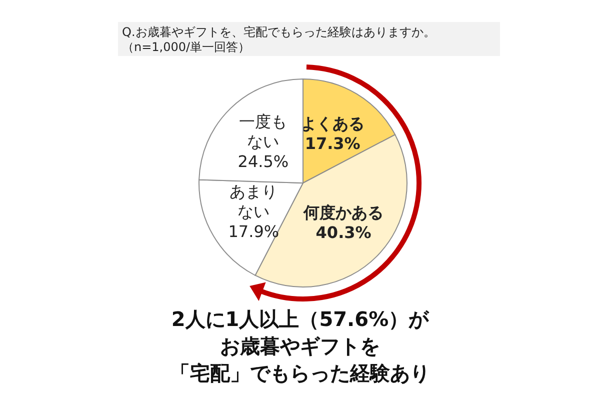 Image resolution: width=600 pixels, height=400 pixels. I want to click on slice-label: 何度かある, so click(343, 213).